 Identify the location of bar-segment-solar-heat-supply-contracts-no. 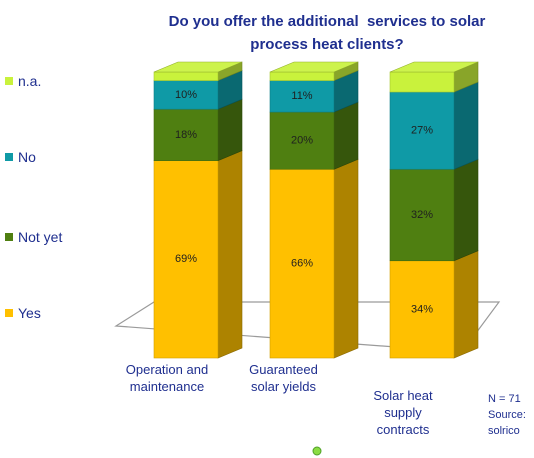
(422, 130).